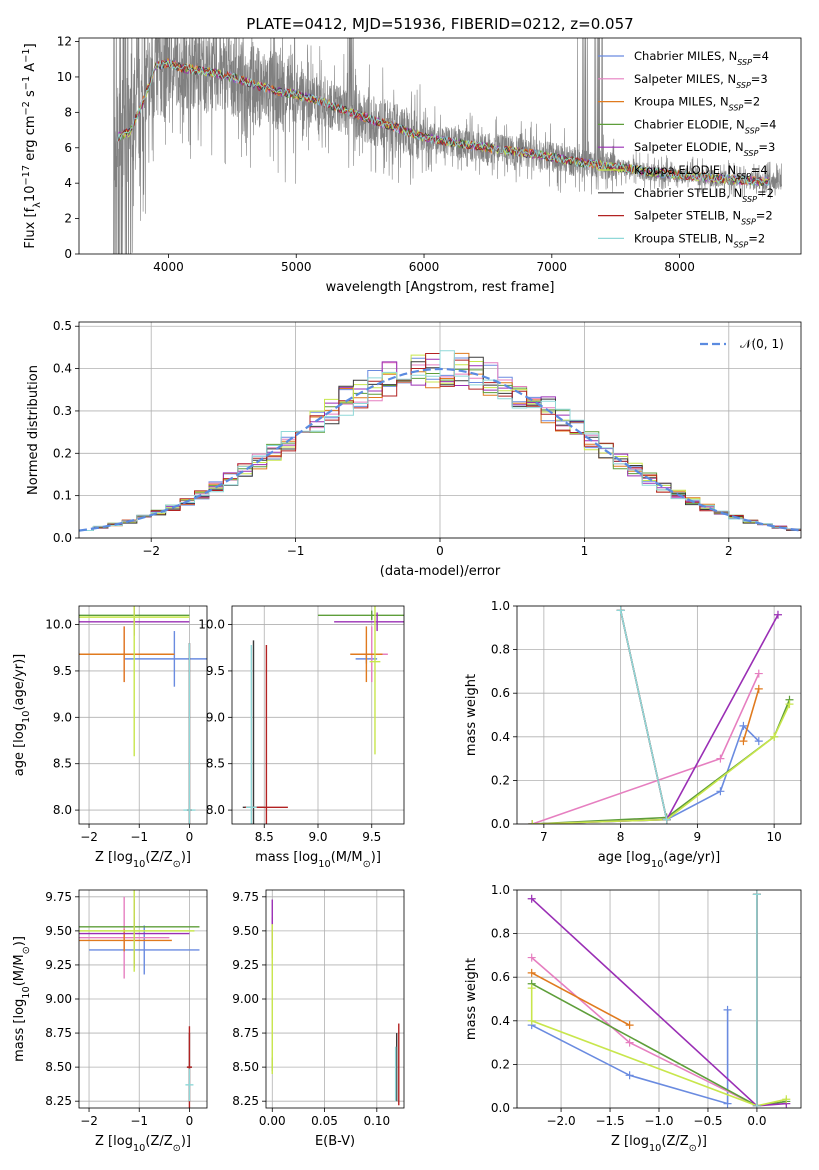 This screenshot has height=1170, width=819. I want to click on mass-weight-vs-Z-xtick-label: −0.5, so click(707, 1121).